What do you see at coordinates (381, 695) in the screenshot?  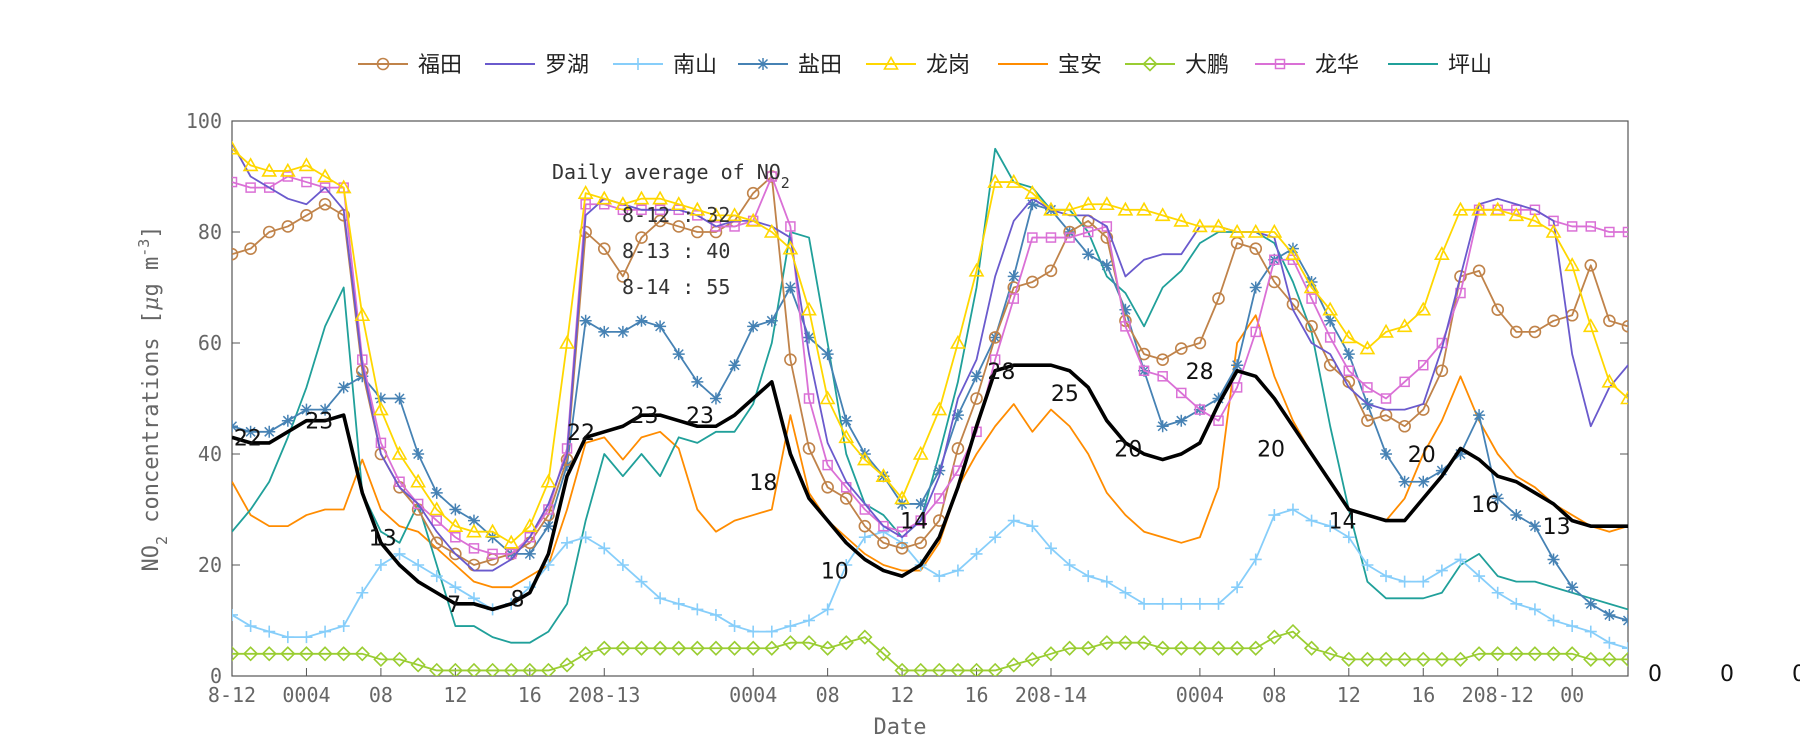 I see `x-tick-label: 08` at bounding box center [381, 695].